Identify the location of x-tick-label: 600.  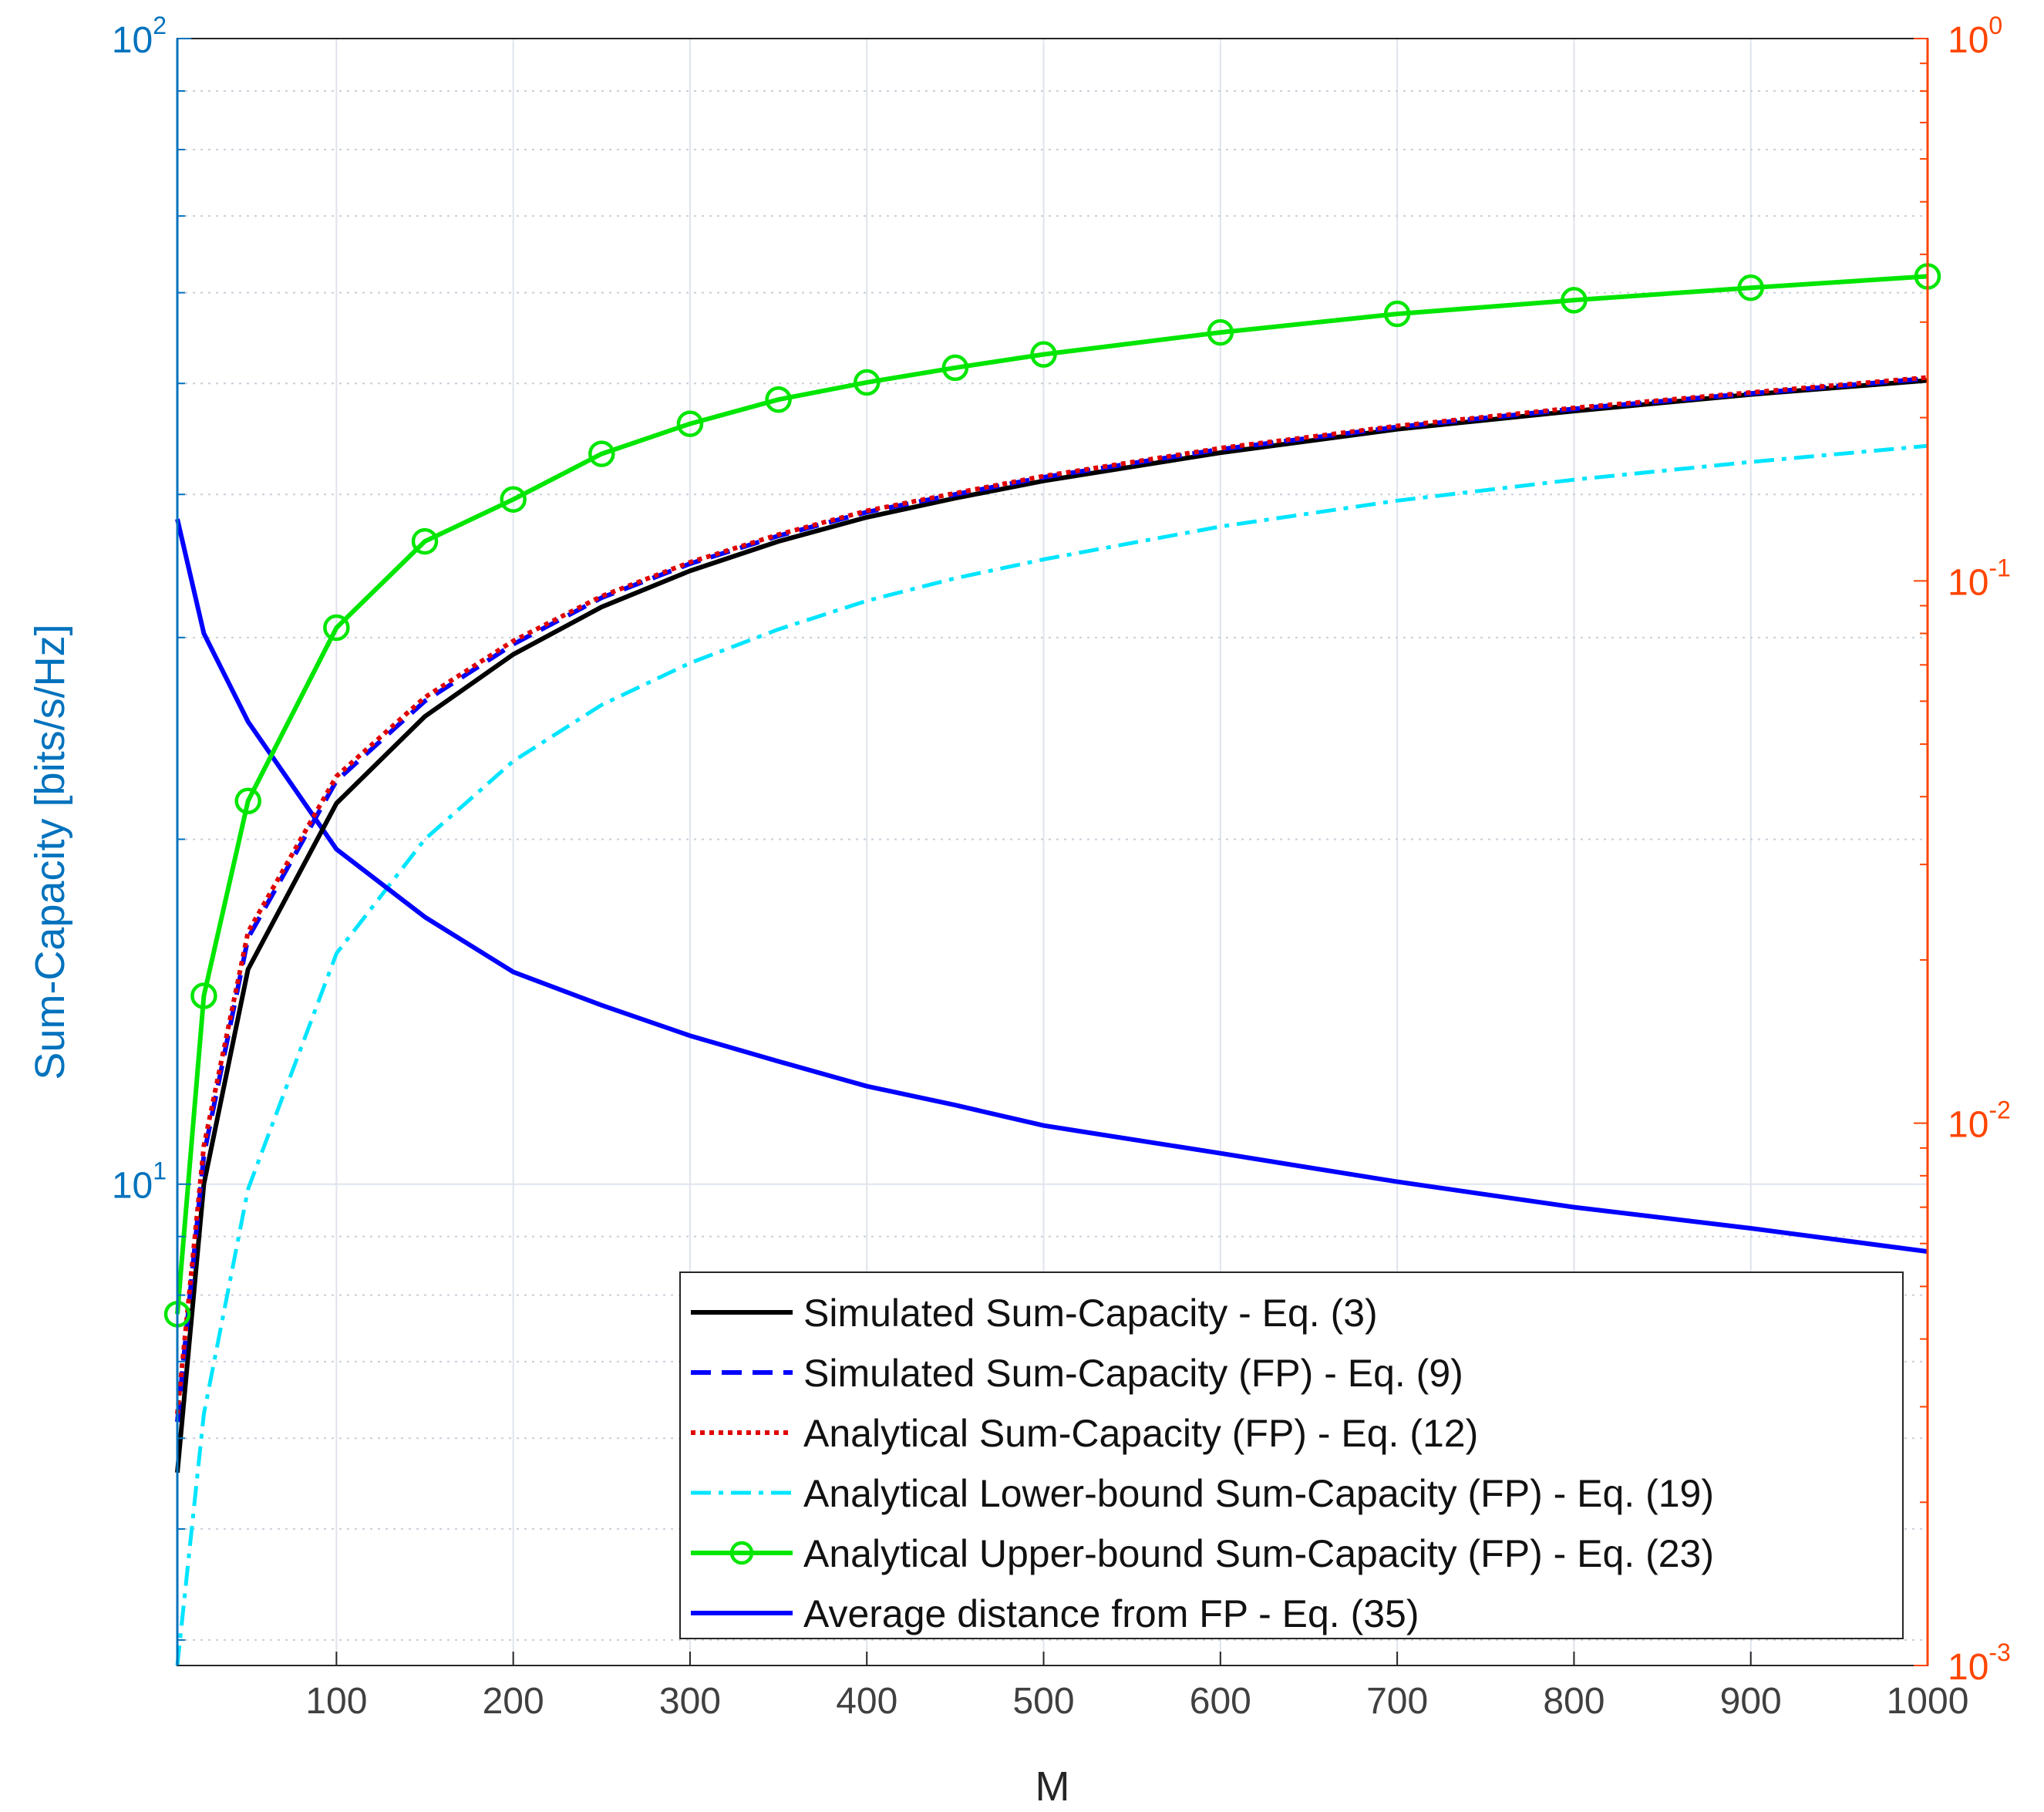
(1220, 1701).